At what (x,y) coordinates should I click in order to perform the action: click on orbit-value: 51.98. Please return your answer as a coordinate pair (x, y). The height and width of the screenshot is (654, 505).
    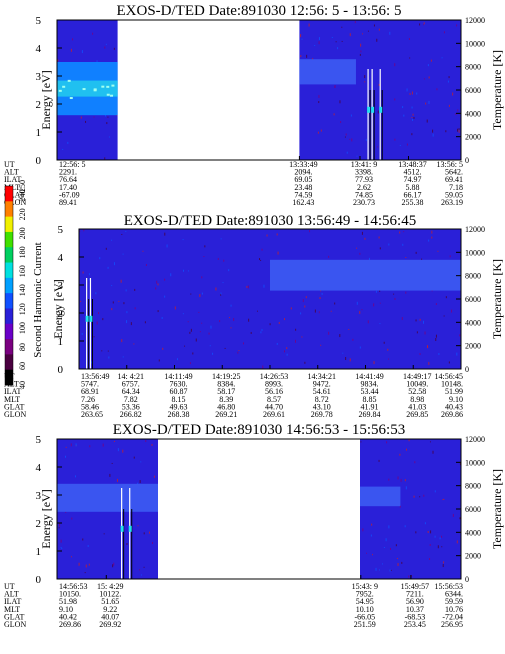
    Looking at the image, I should click on (68, 601).